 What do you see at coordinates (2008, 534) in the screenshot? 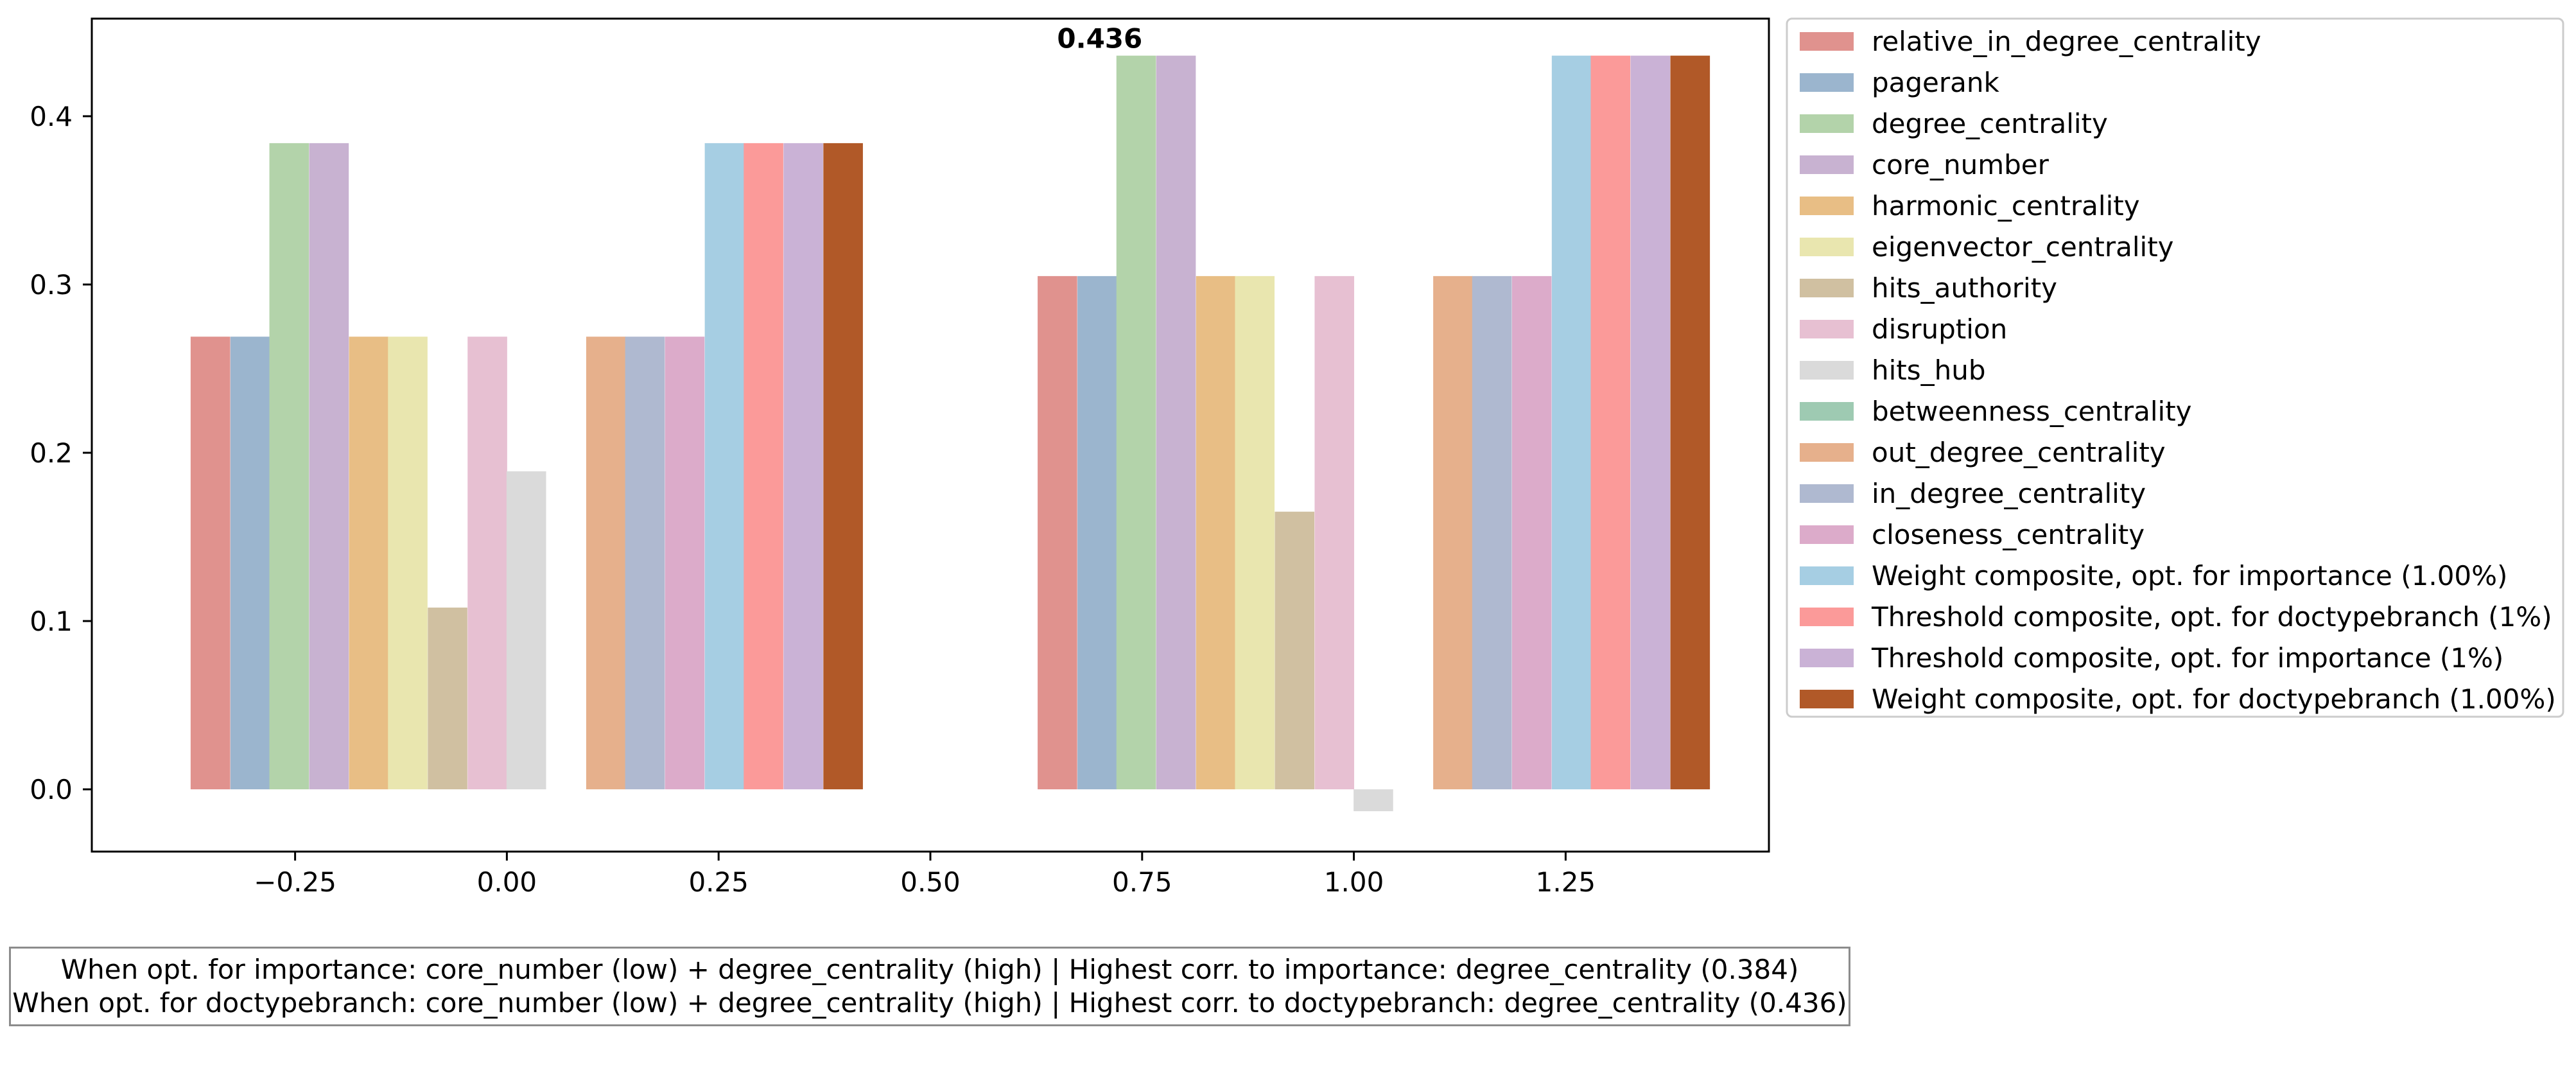
I see `legend-label-12: closeness_centrality` at bounding box center [2008, 534].